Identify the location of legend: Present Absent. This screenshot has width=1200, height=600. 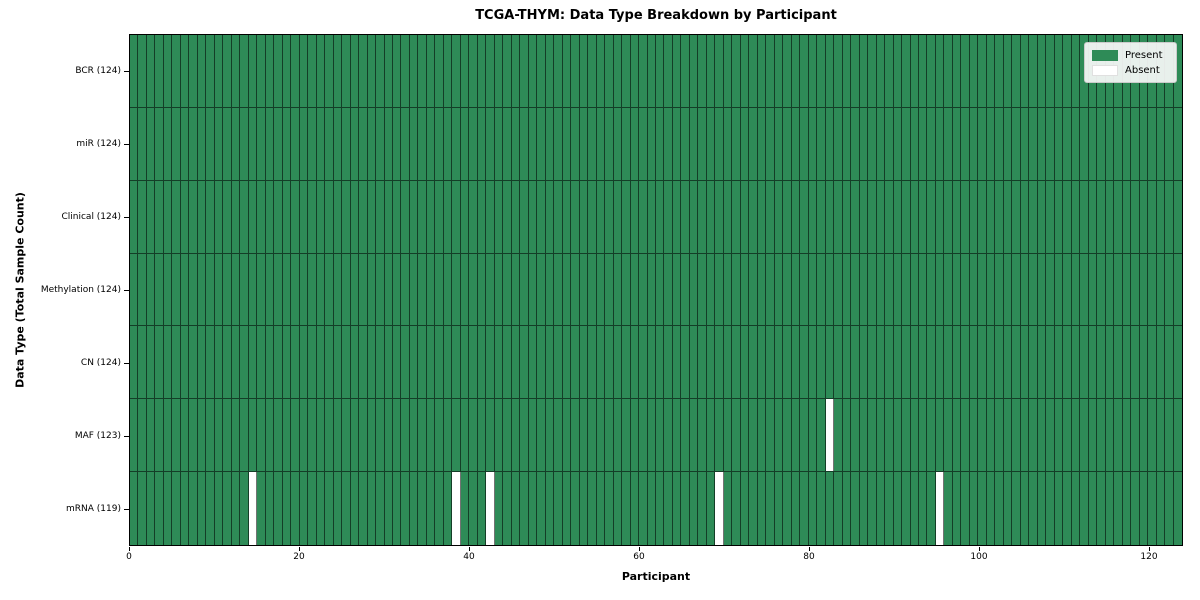
(1130, 62).